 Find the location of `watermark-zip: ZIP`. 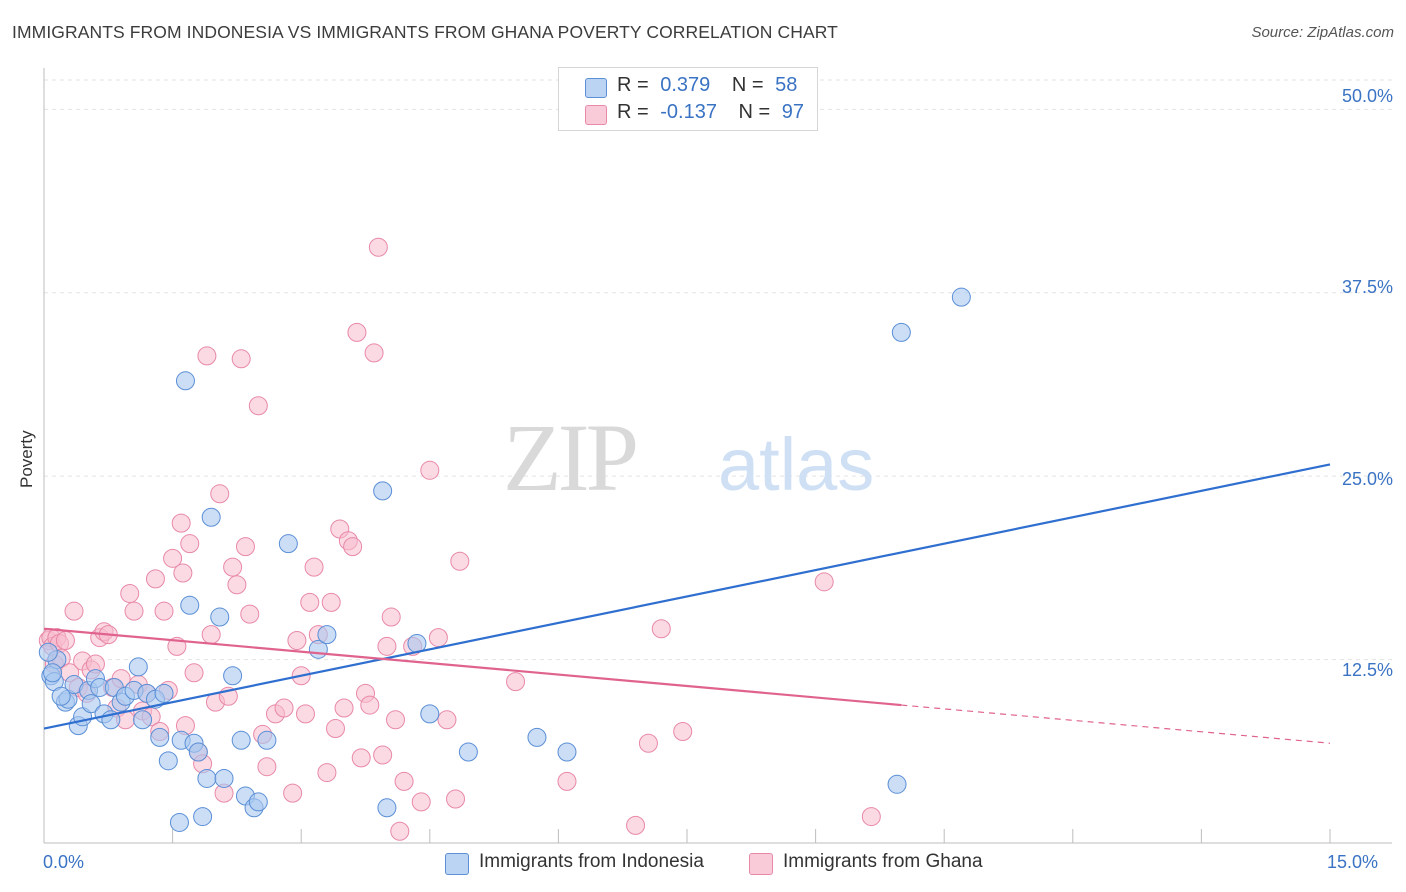

watermark-zip: ZIP is located at coordinates (569, 457).